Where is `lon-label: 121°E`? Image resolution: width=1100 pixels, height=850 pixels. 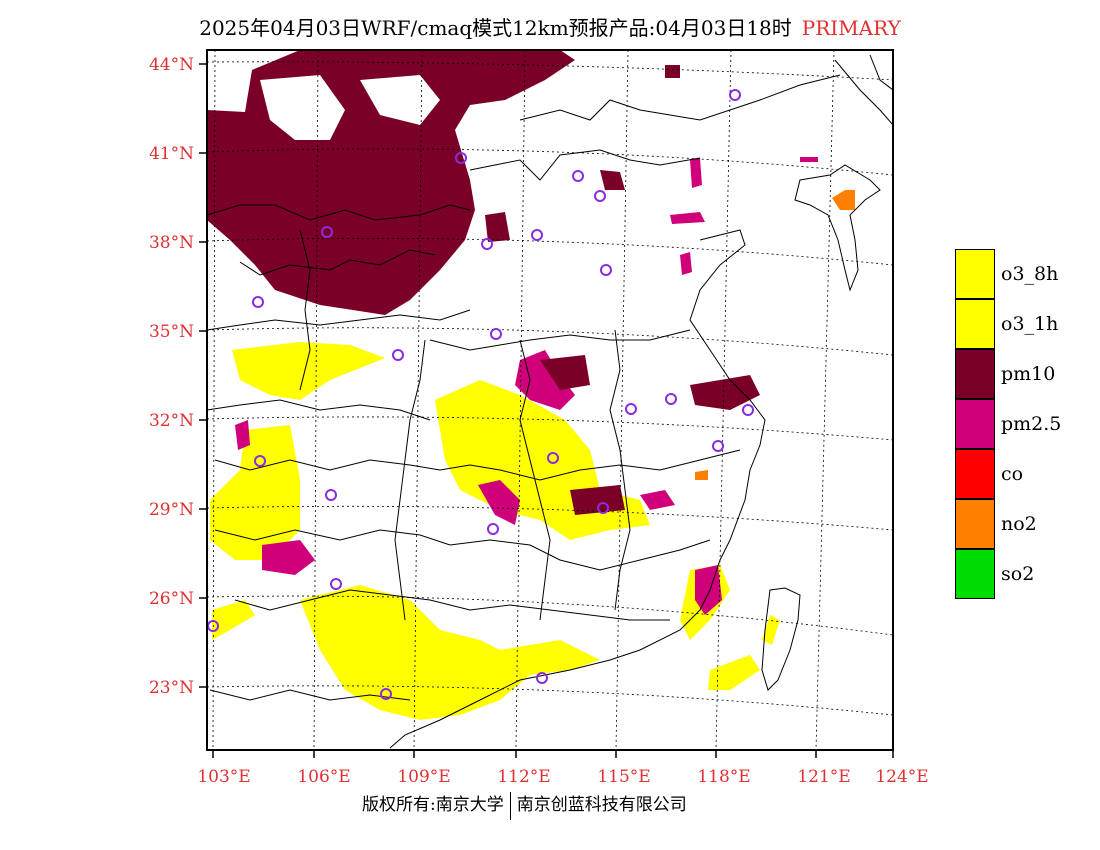 lon-label: 121°E is located at coordinates (823, 777).